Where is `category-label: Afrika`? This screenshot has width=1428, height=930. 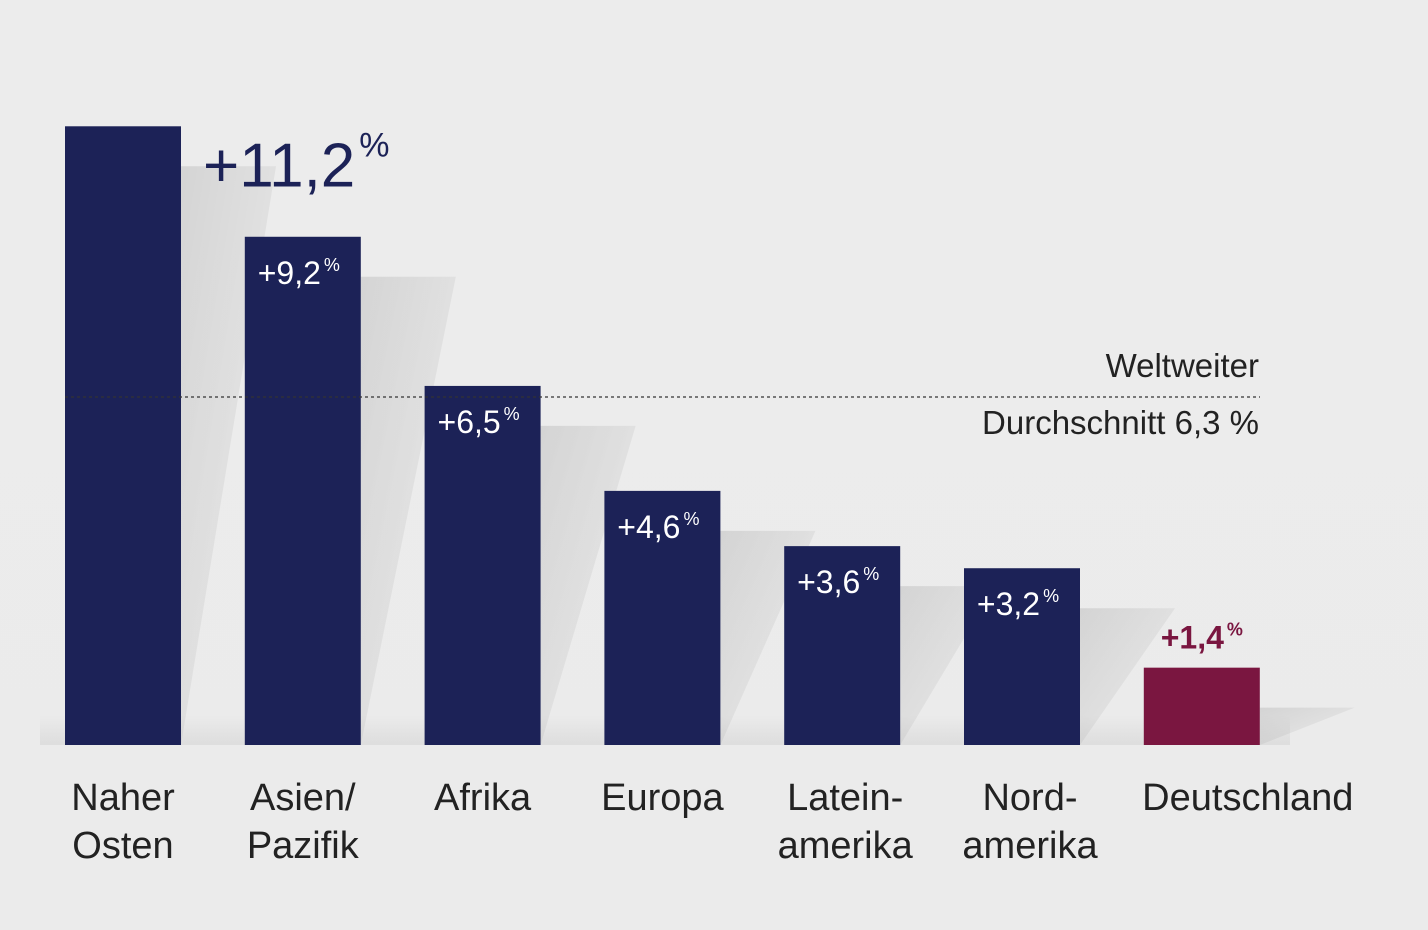
category-label: Afrika is located at coordinates (483, 798).